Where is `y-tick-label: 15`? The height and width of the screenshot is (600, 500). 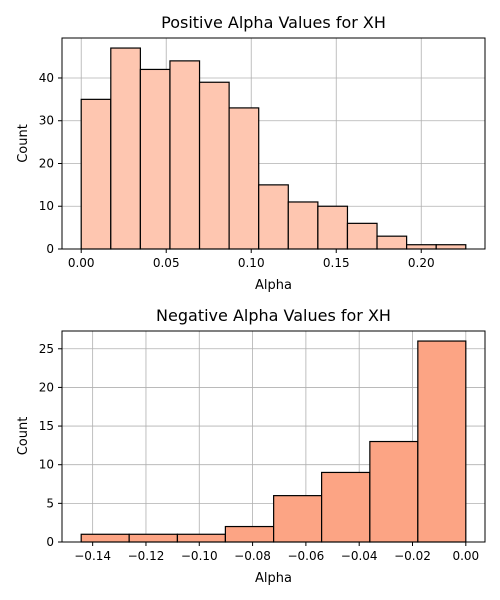 y-tick-label: 15 is located at coordinates (46, 426).